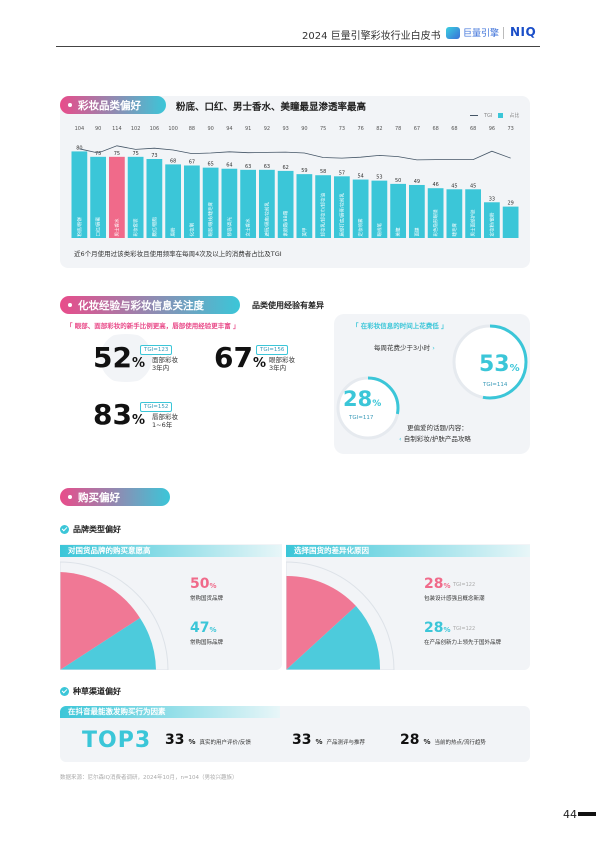 This screenshot has width=596, height=842. I want to click on stat-lip-num: 83, so click(112, 414).